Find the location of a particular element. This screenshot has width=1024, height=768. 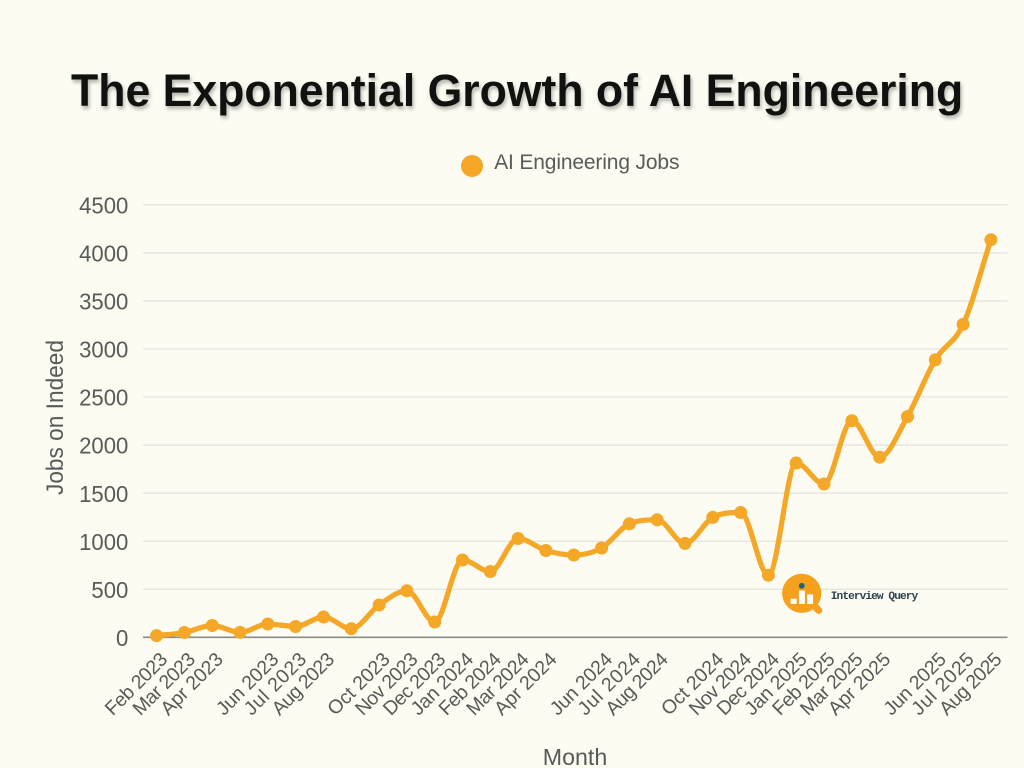

svg-text: 3500 is located at coordinates (103, 302).